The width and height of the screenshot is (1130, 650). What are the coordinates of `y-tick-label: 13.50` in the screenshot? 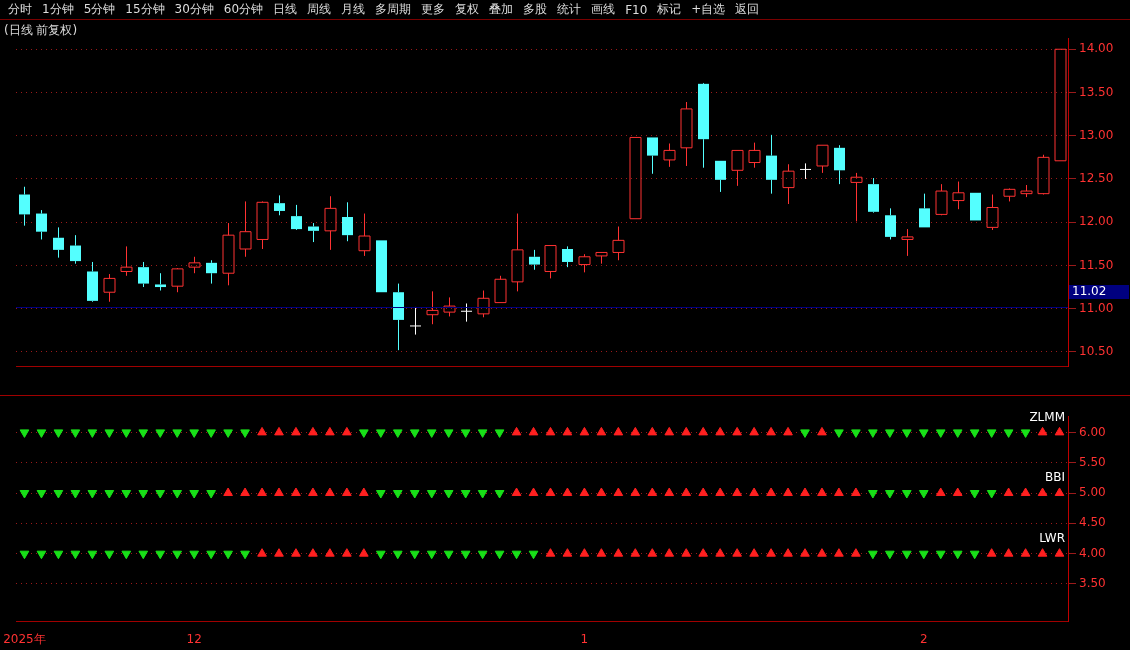 It's located at (1096, 91).